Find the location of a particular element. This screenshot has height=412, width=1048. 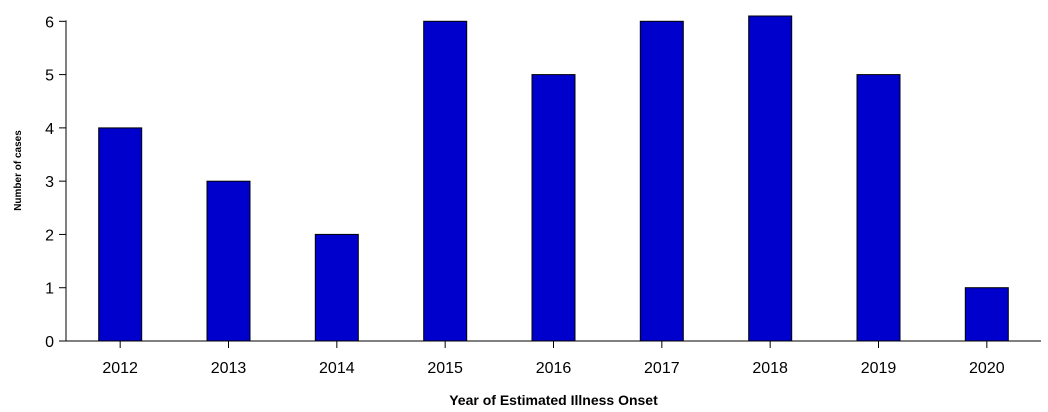

x-tick-label: 2017 is located at coordinates (662, 368).